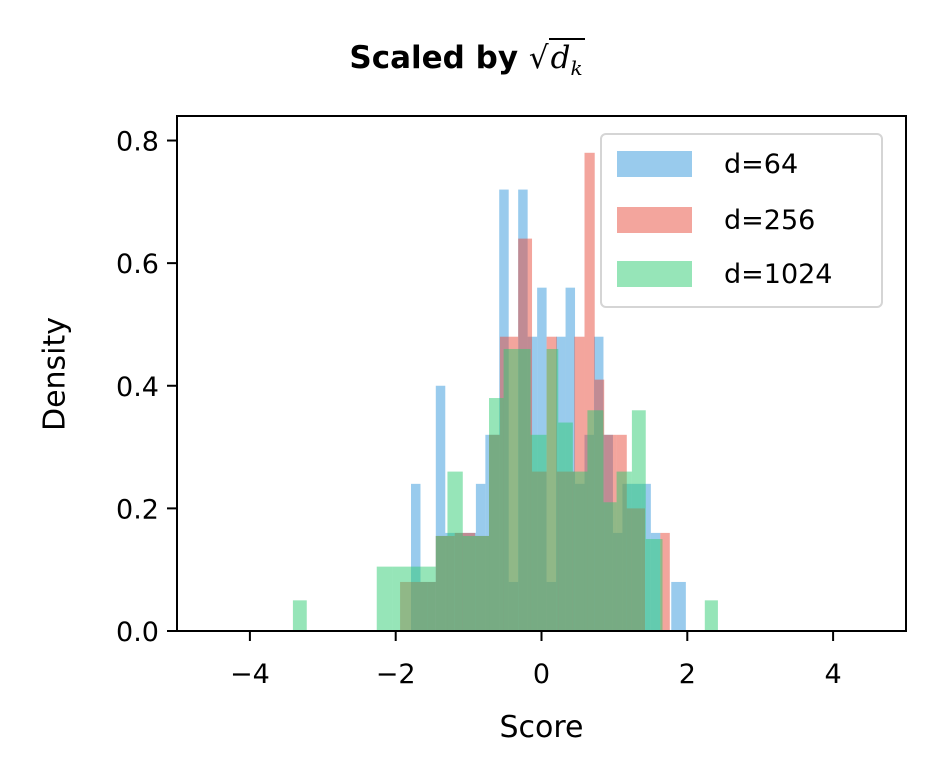 This screenshot has width=934, height=784. Describe the element at coordinates (396, 674) in the screenshot. I see `x-tick-label: −2` at that location.